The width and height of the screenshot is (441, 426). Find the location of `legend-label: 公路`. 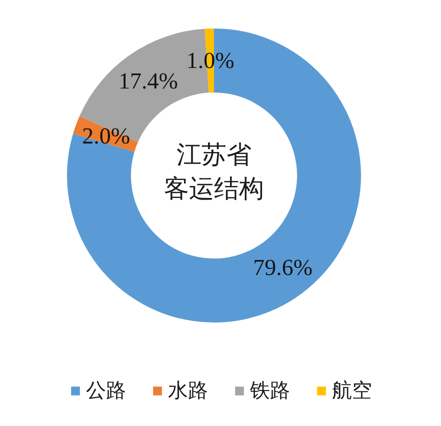

legend-label: 公路 is located at coordinates (106, 390).